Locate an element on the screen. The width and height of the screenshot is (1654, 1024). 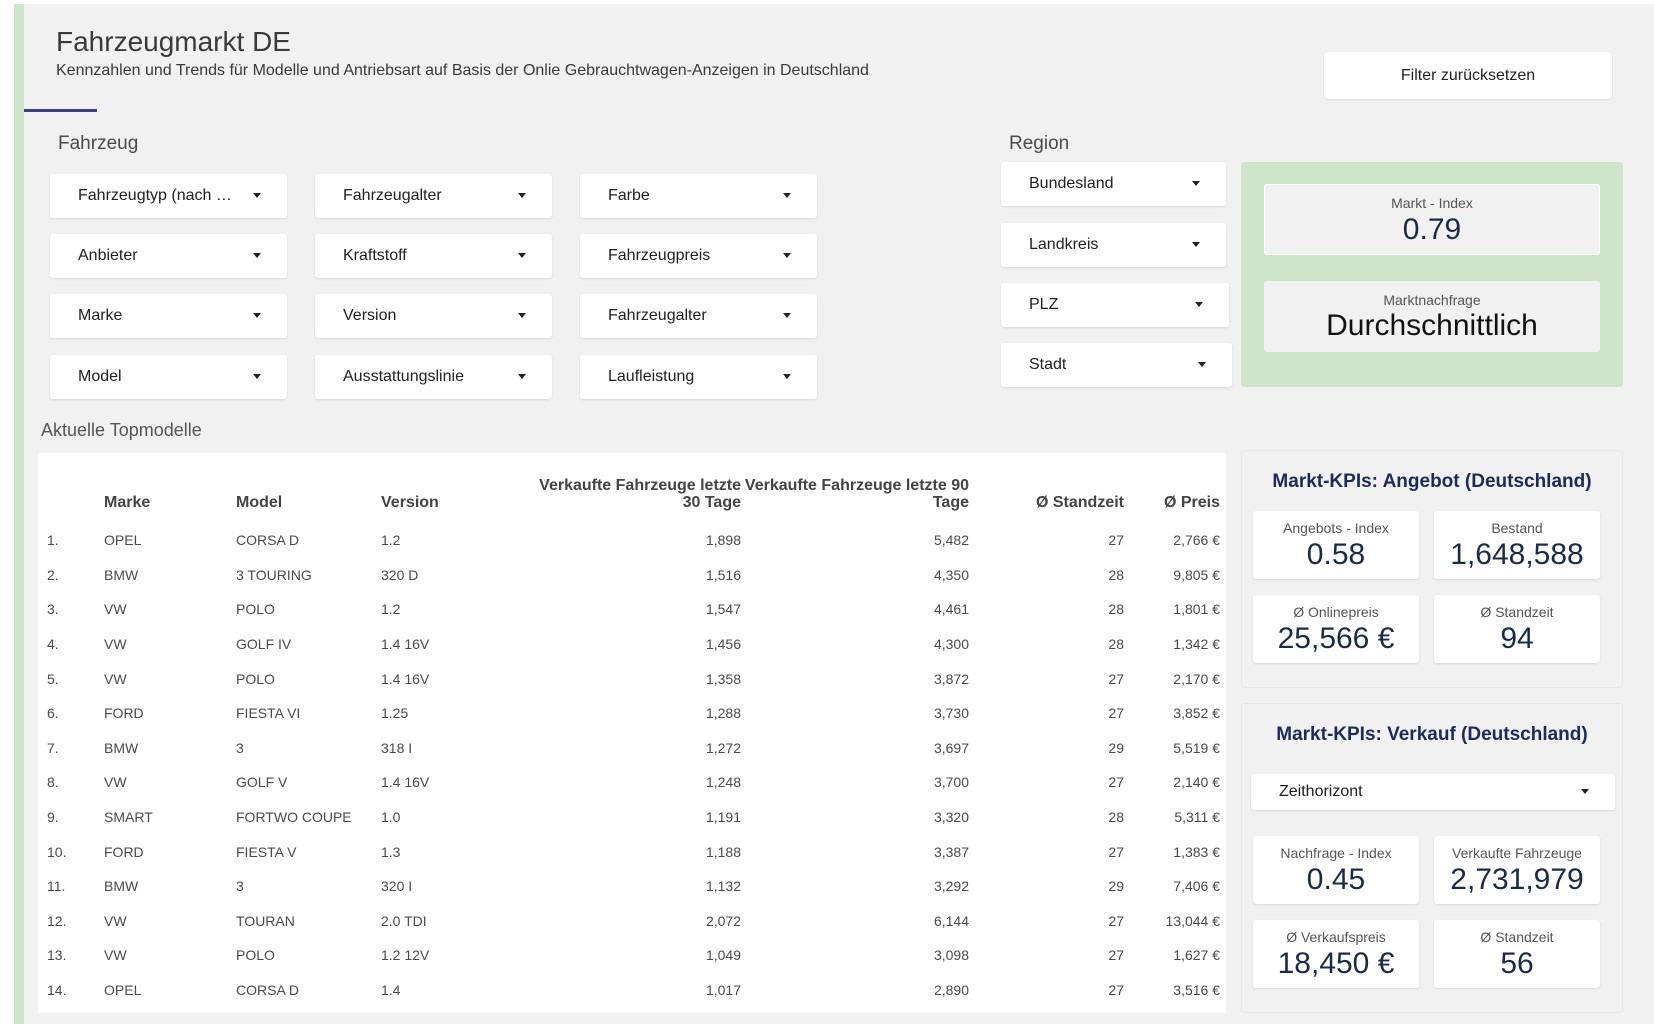
table-row: 11. BMW 3 320 I 1,132 3,292 29 7,406 € is located at coordinates (632, 886).